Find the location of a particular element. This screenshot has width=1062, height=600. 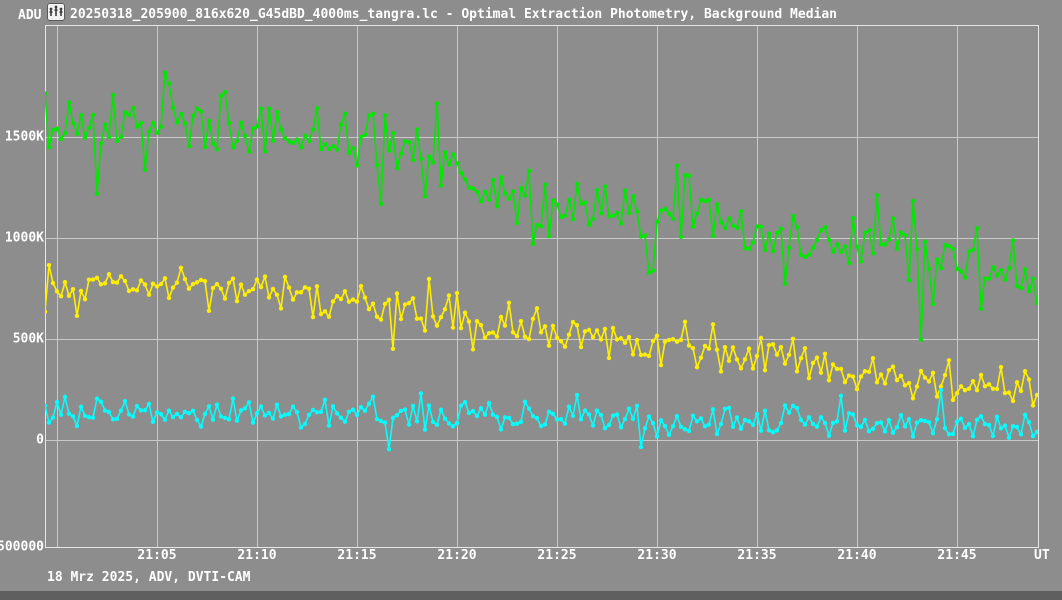

bottom-strip is located at coordinates (531, 595).